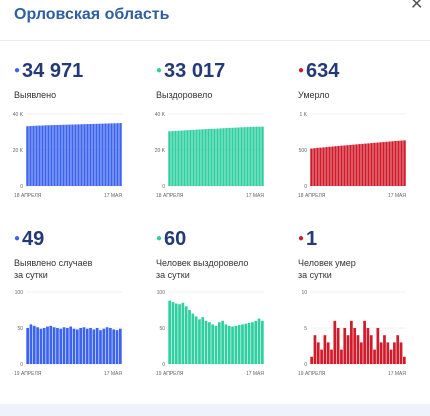  Describe the element at coordinates (202, 269) in the screenshot. I see `stat-label: Человек выздоровело за сутки` at that location.